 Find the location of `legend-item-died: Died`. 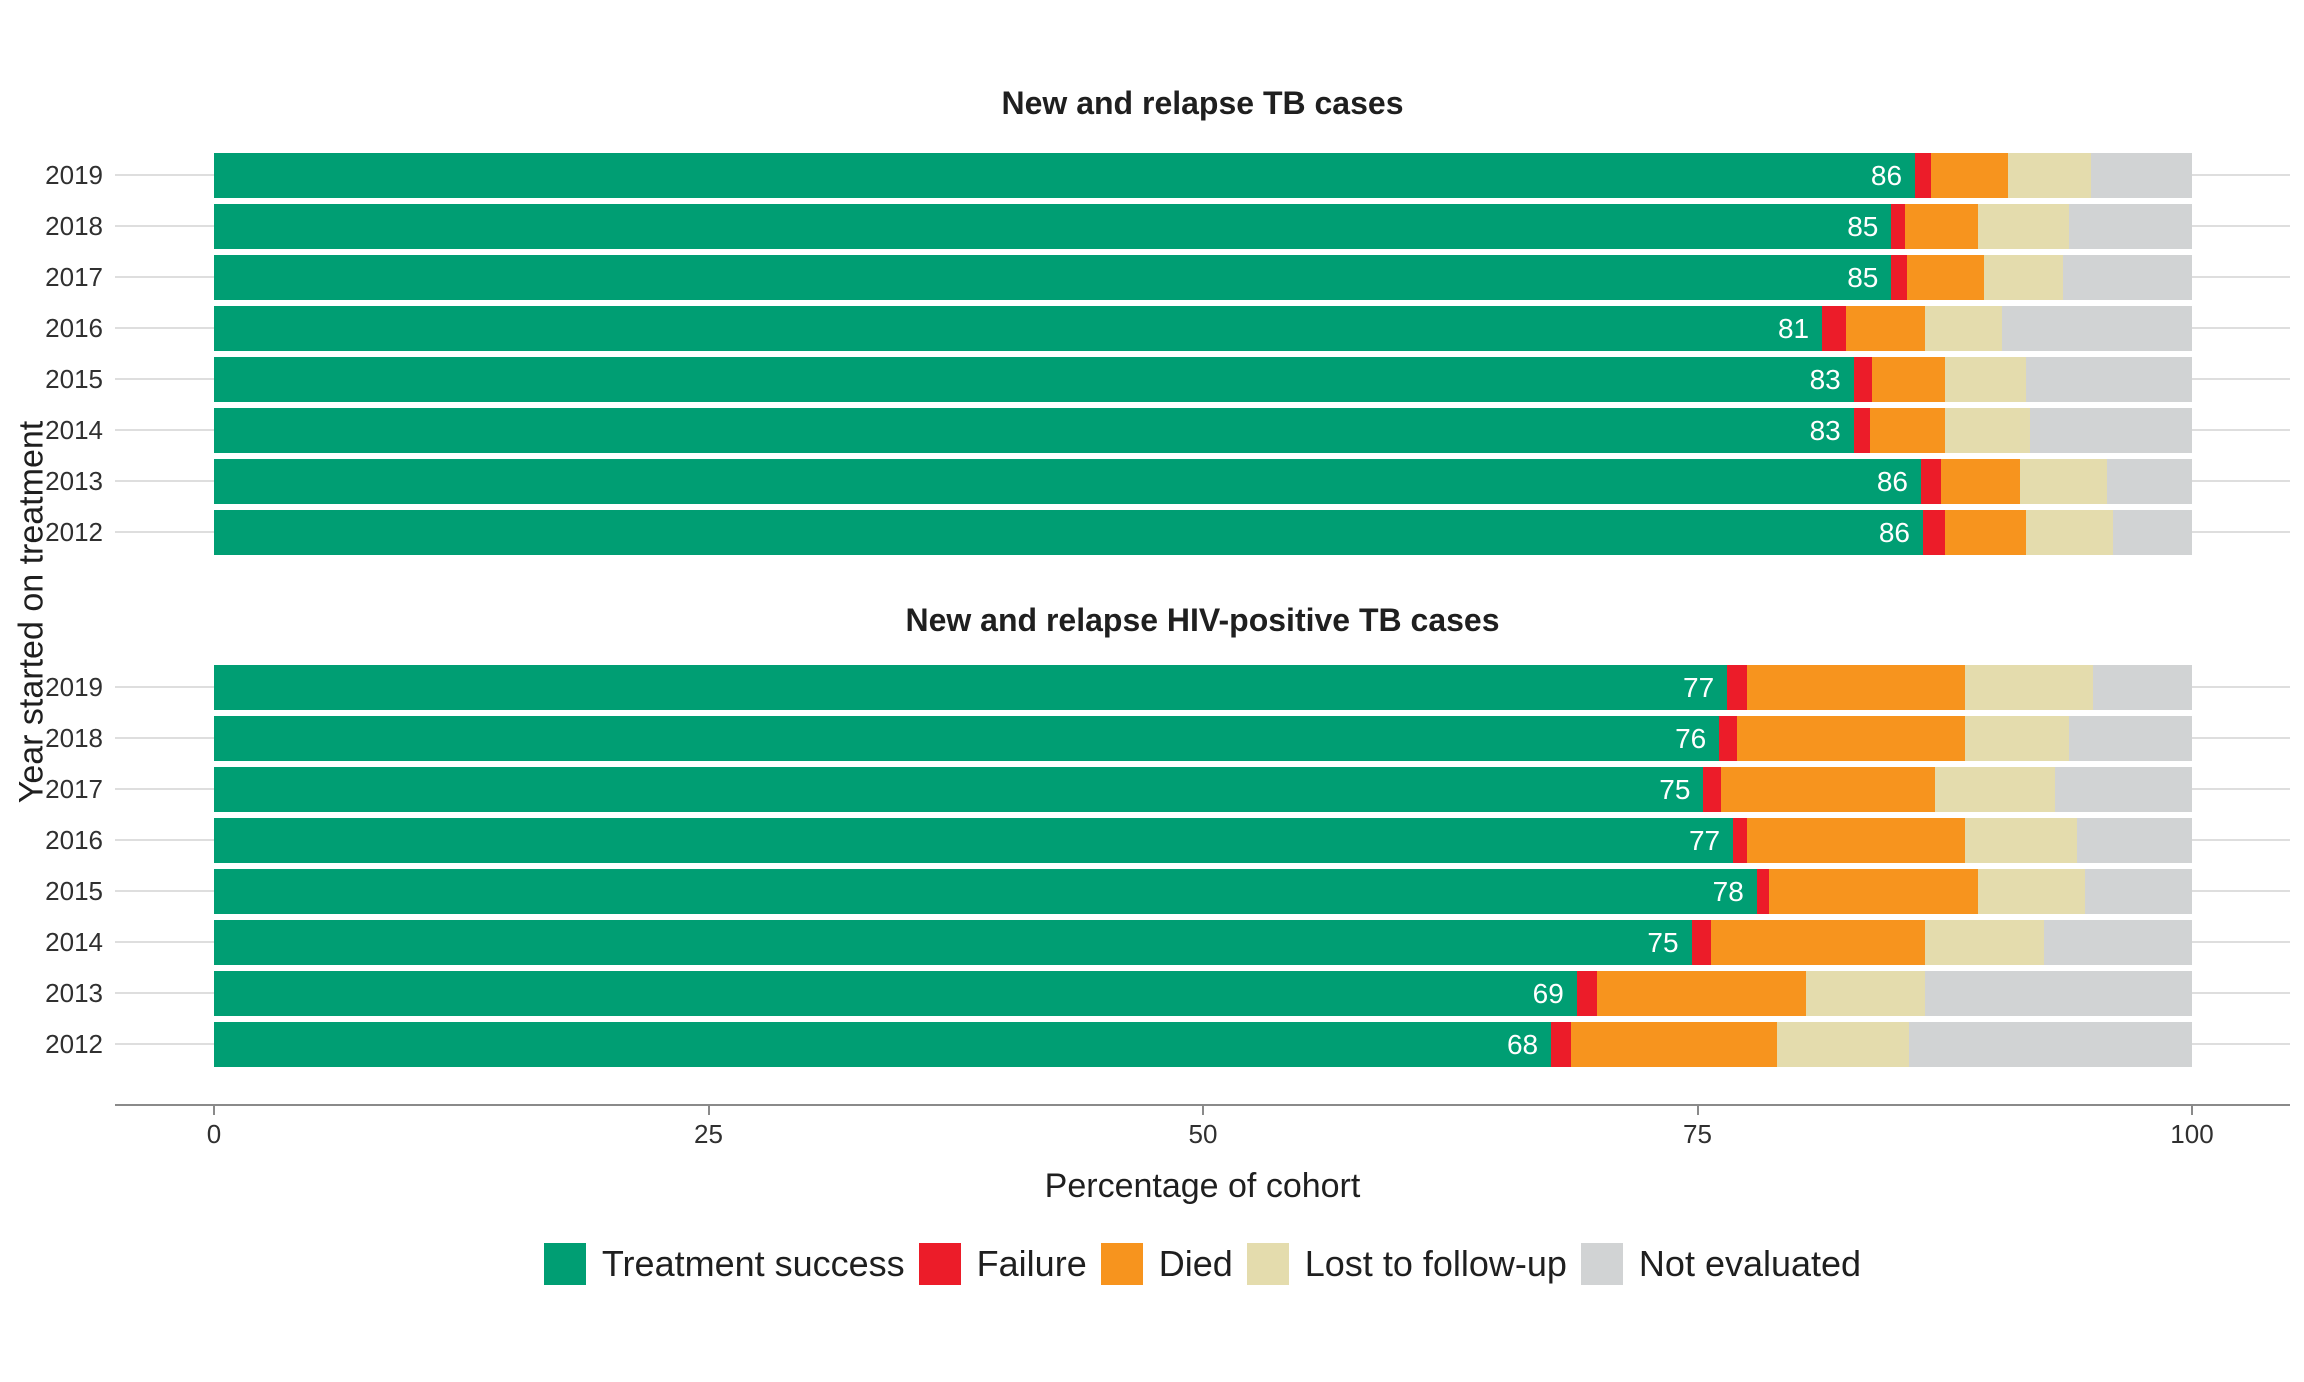

legend-item-died: Died is located at coordinates (1166, 1264).